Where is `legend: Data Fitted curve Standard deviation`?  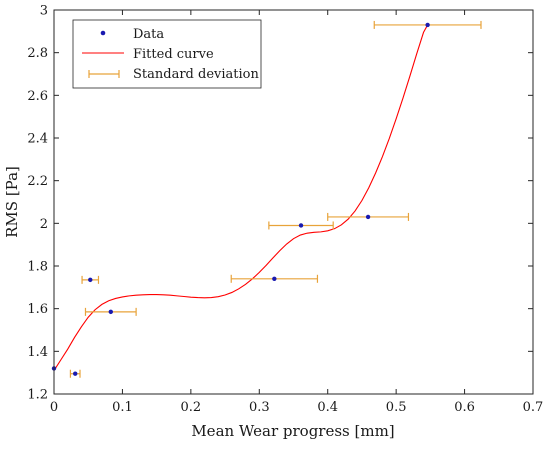 legend: Data Fitted curve Standard deviation is located at coordinates (167, 54).